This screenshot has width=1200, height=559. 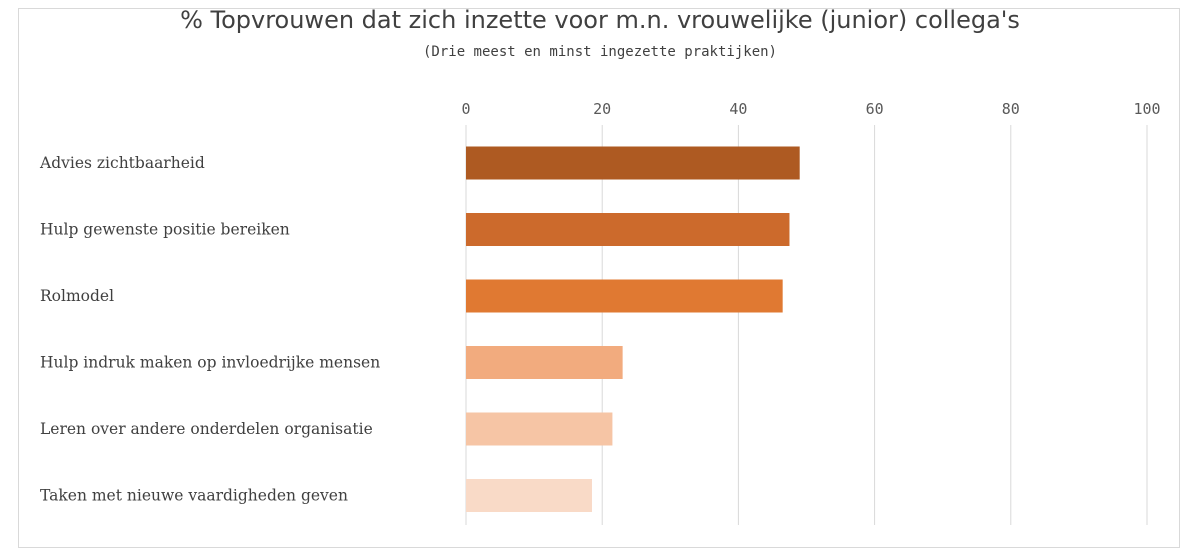 I want to click on x-tick-label: 40, so click(x=738, y=109).